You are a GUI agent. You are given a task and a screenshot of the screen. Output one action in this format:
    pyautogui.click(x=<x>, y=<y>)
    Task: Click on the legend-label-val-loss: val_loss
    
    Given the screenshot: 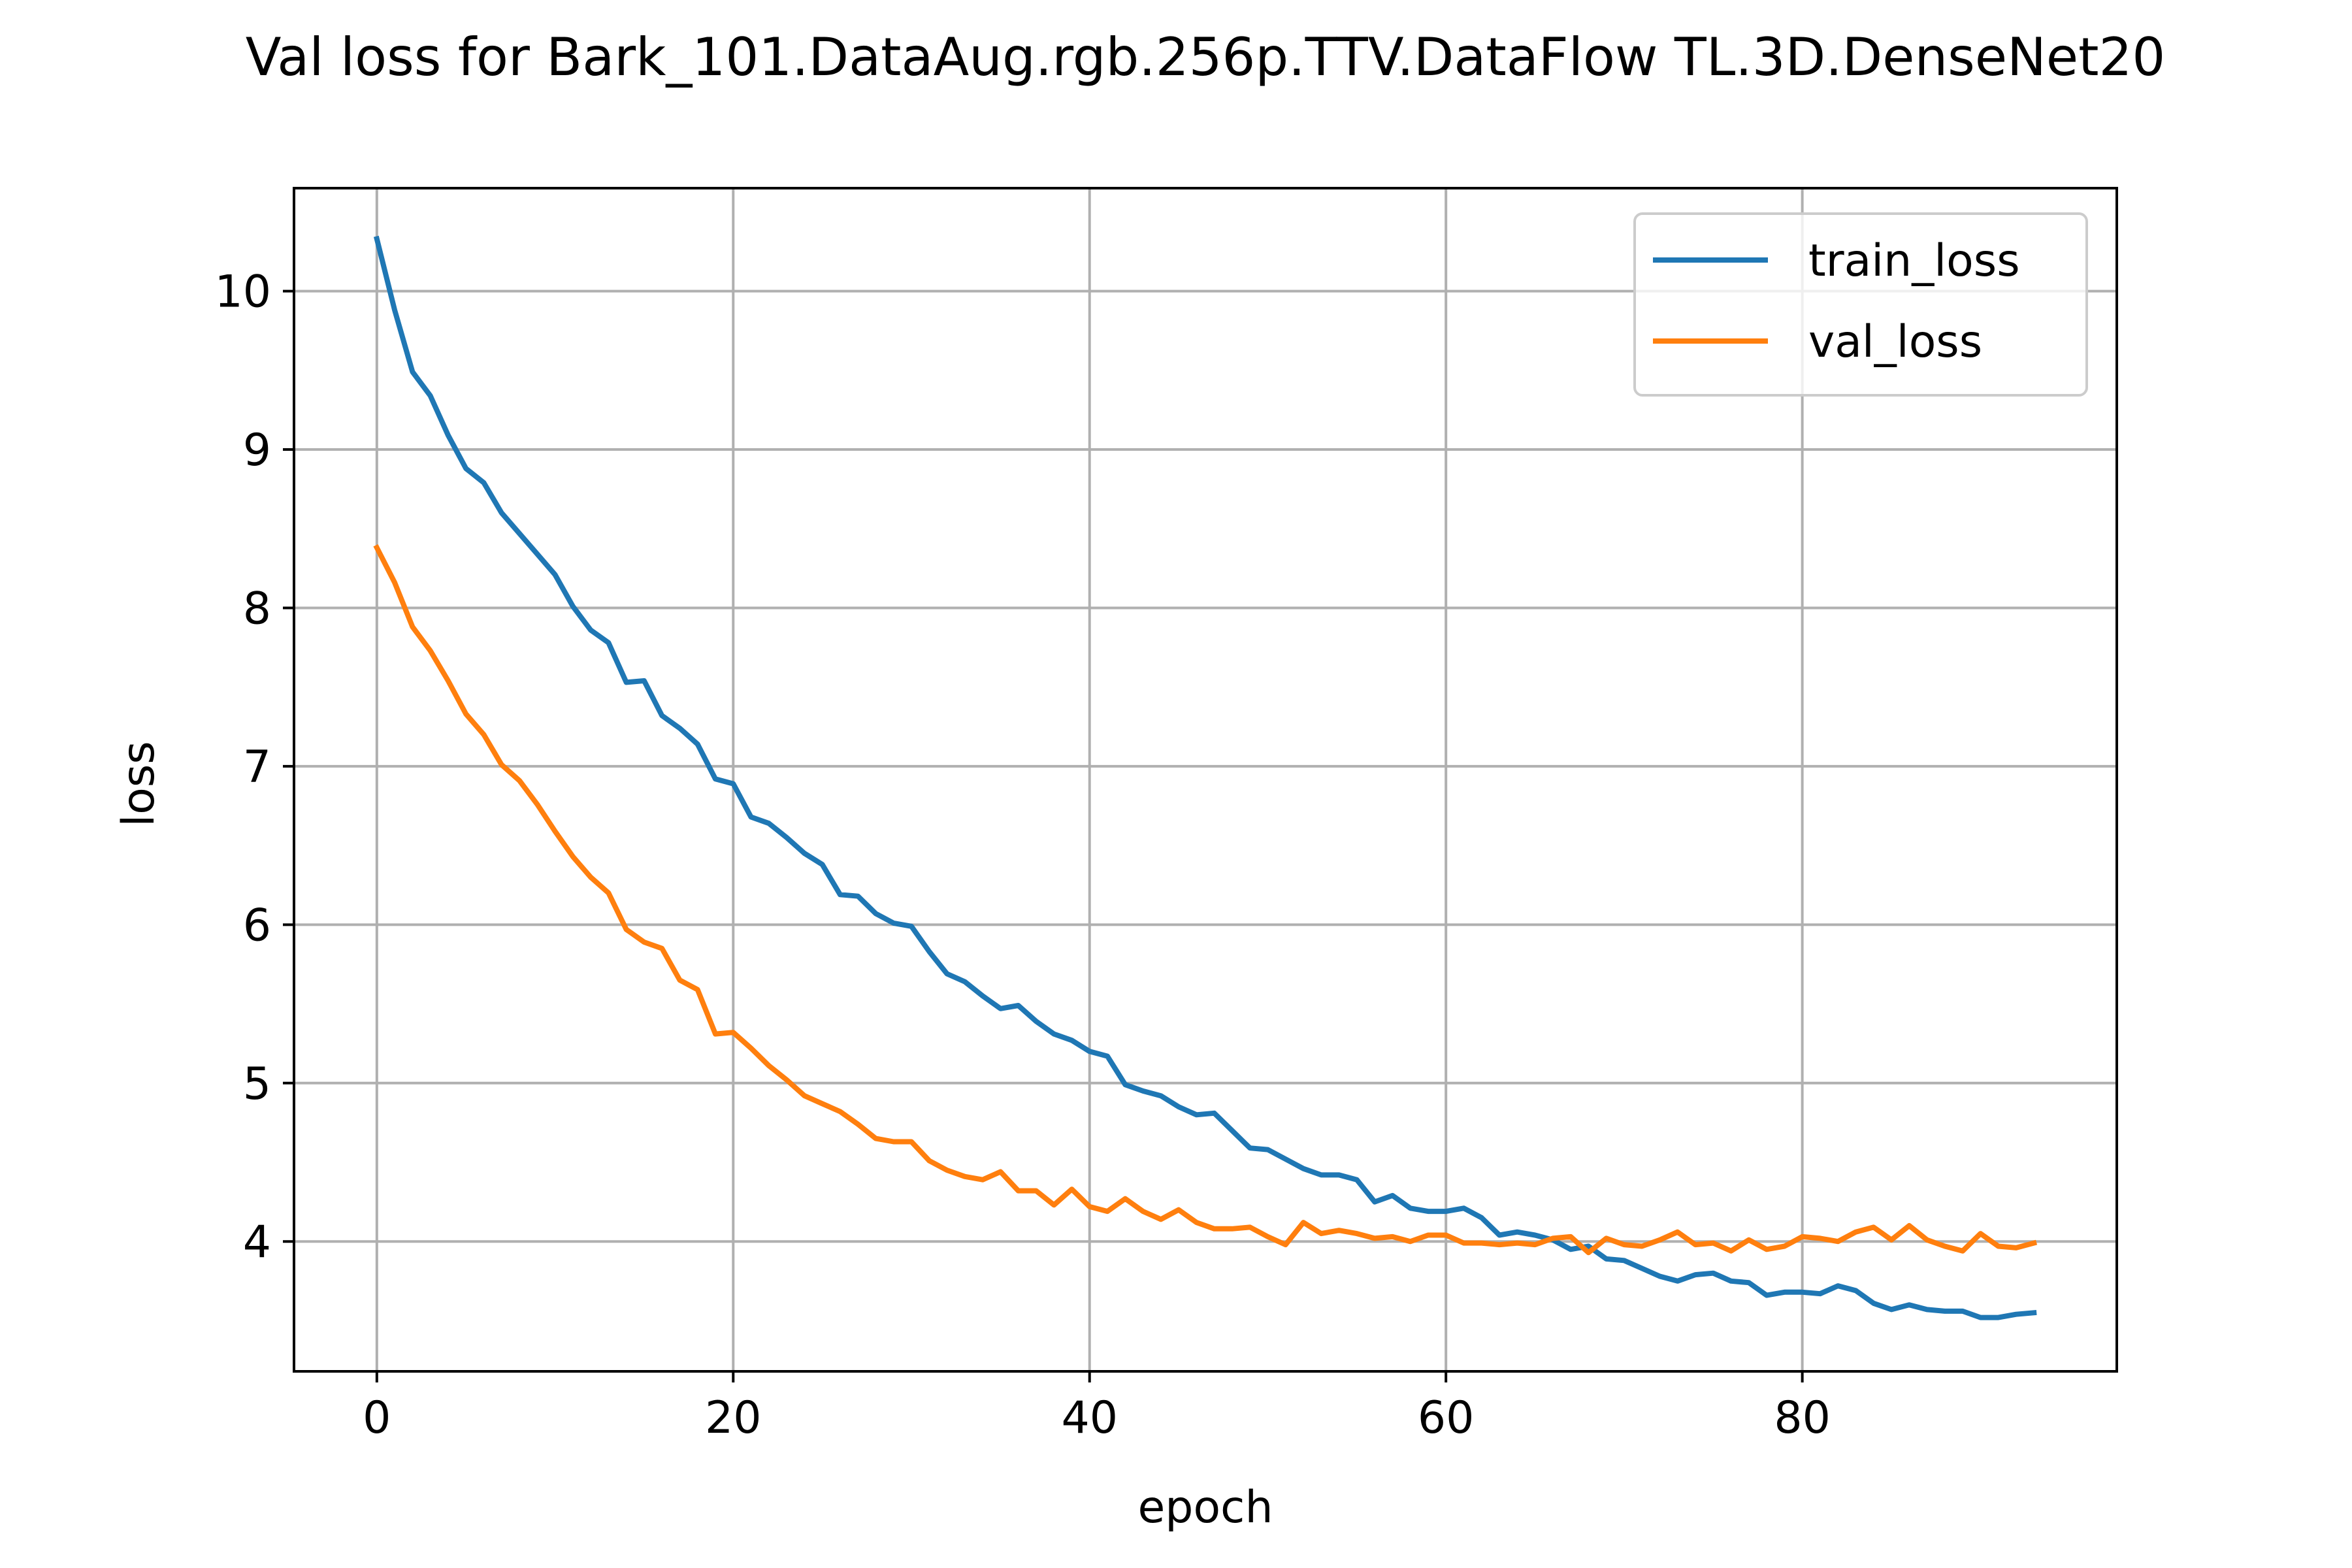 What is the action you would take?
    pyautogui.click(x=1895, y=342)
    